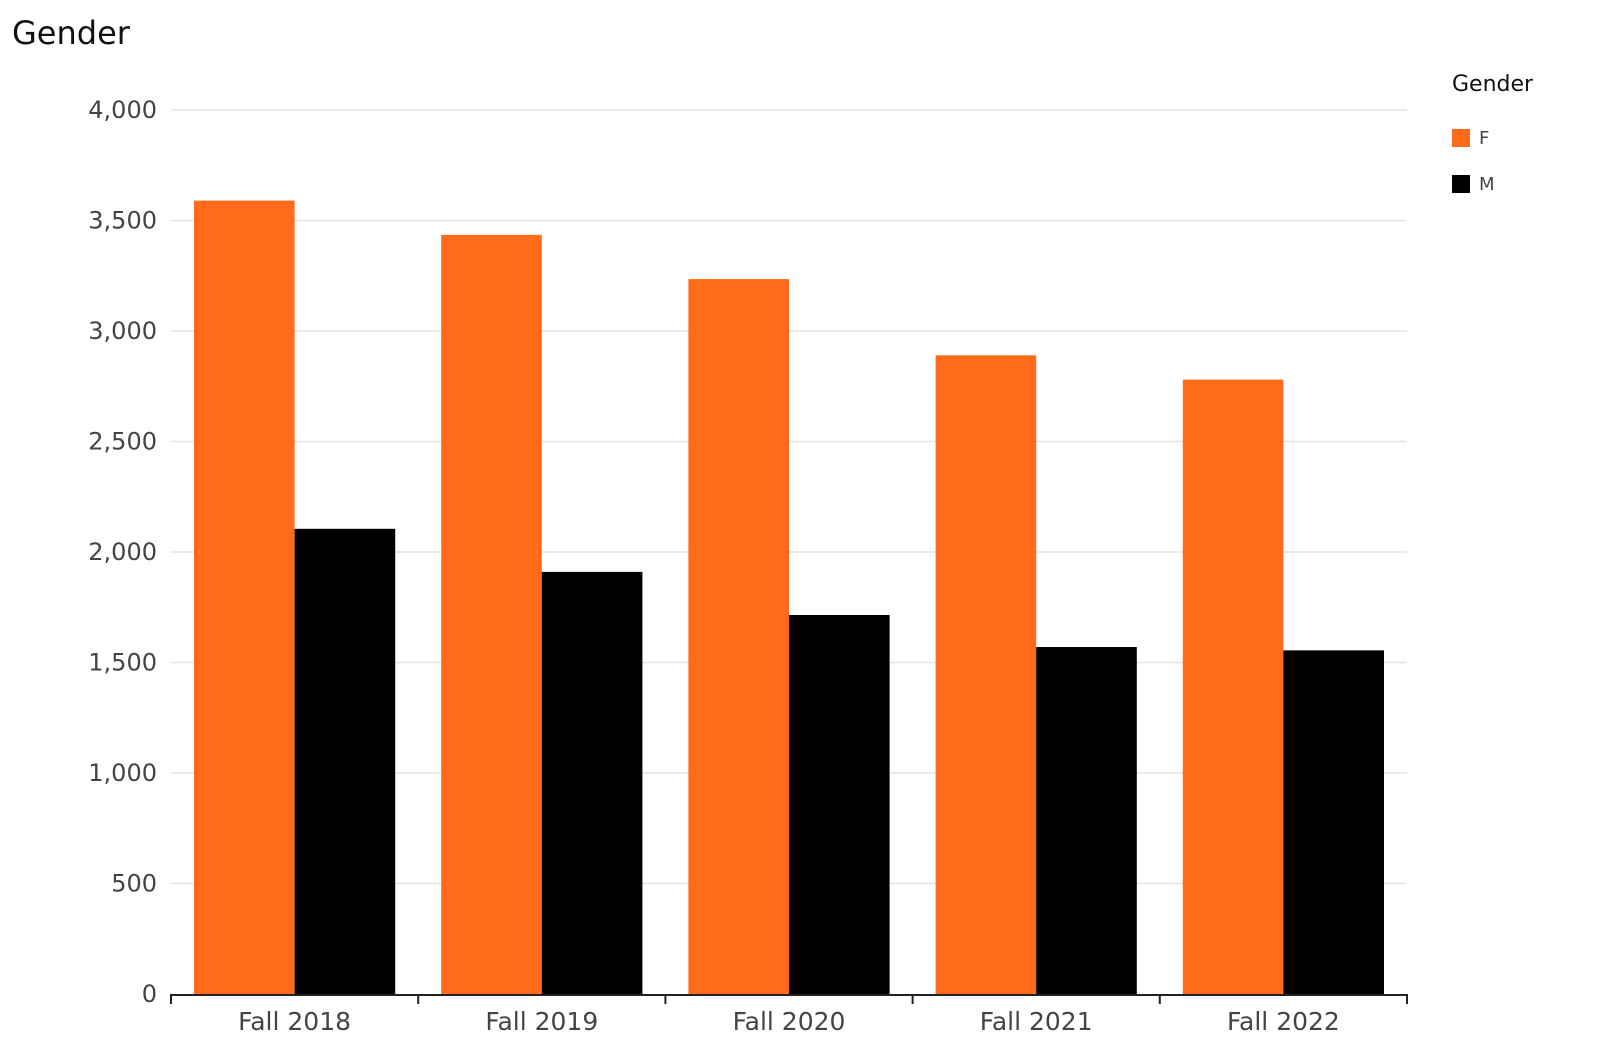 This screenshot has width=1600, height=1048. I want to click on legend-swatch-m, so click(1461, 184).